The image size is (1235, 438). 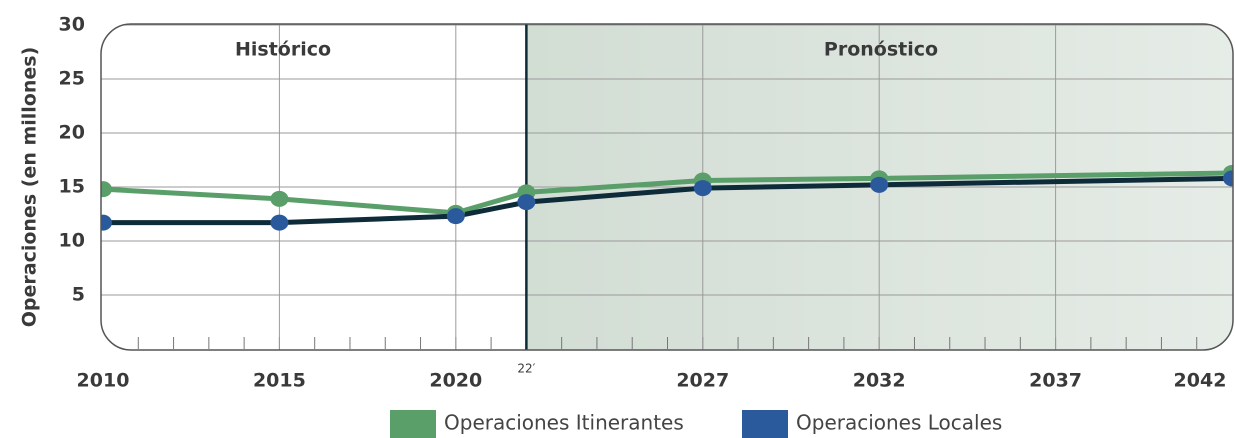 I want to click on x-tick-label: 22′, so click(x=526, y=369).